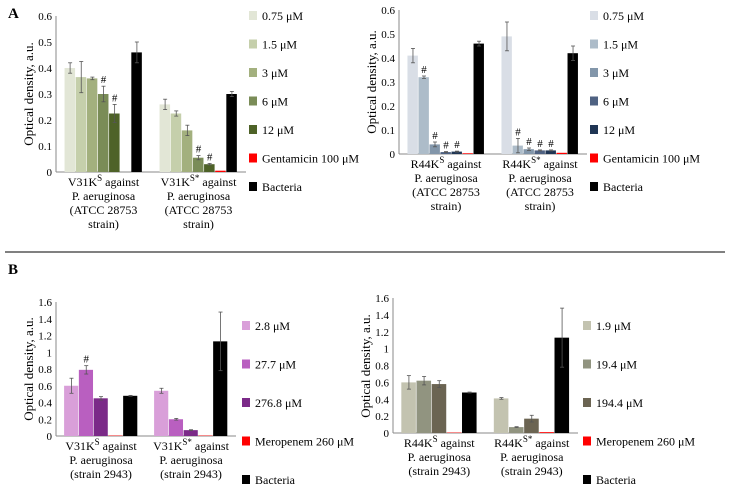 Image resolution: width=730 pixels, height=498 pixels. What do you see at coordinates (619, 403) in the screenshot?
I see `legend-label: 194.4 μM` at bounding box center [619, 403].